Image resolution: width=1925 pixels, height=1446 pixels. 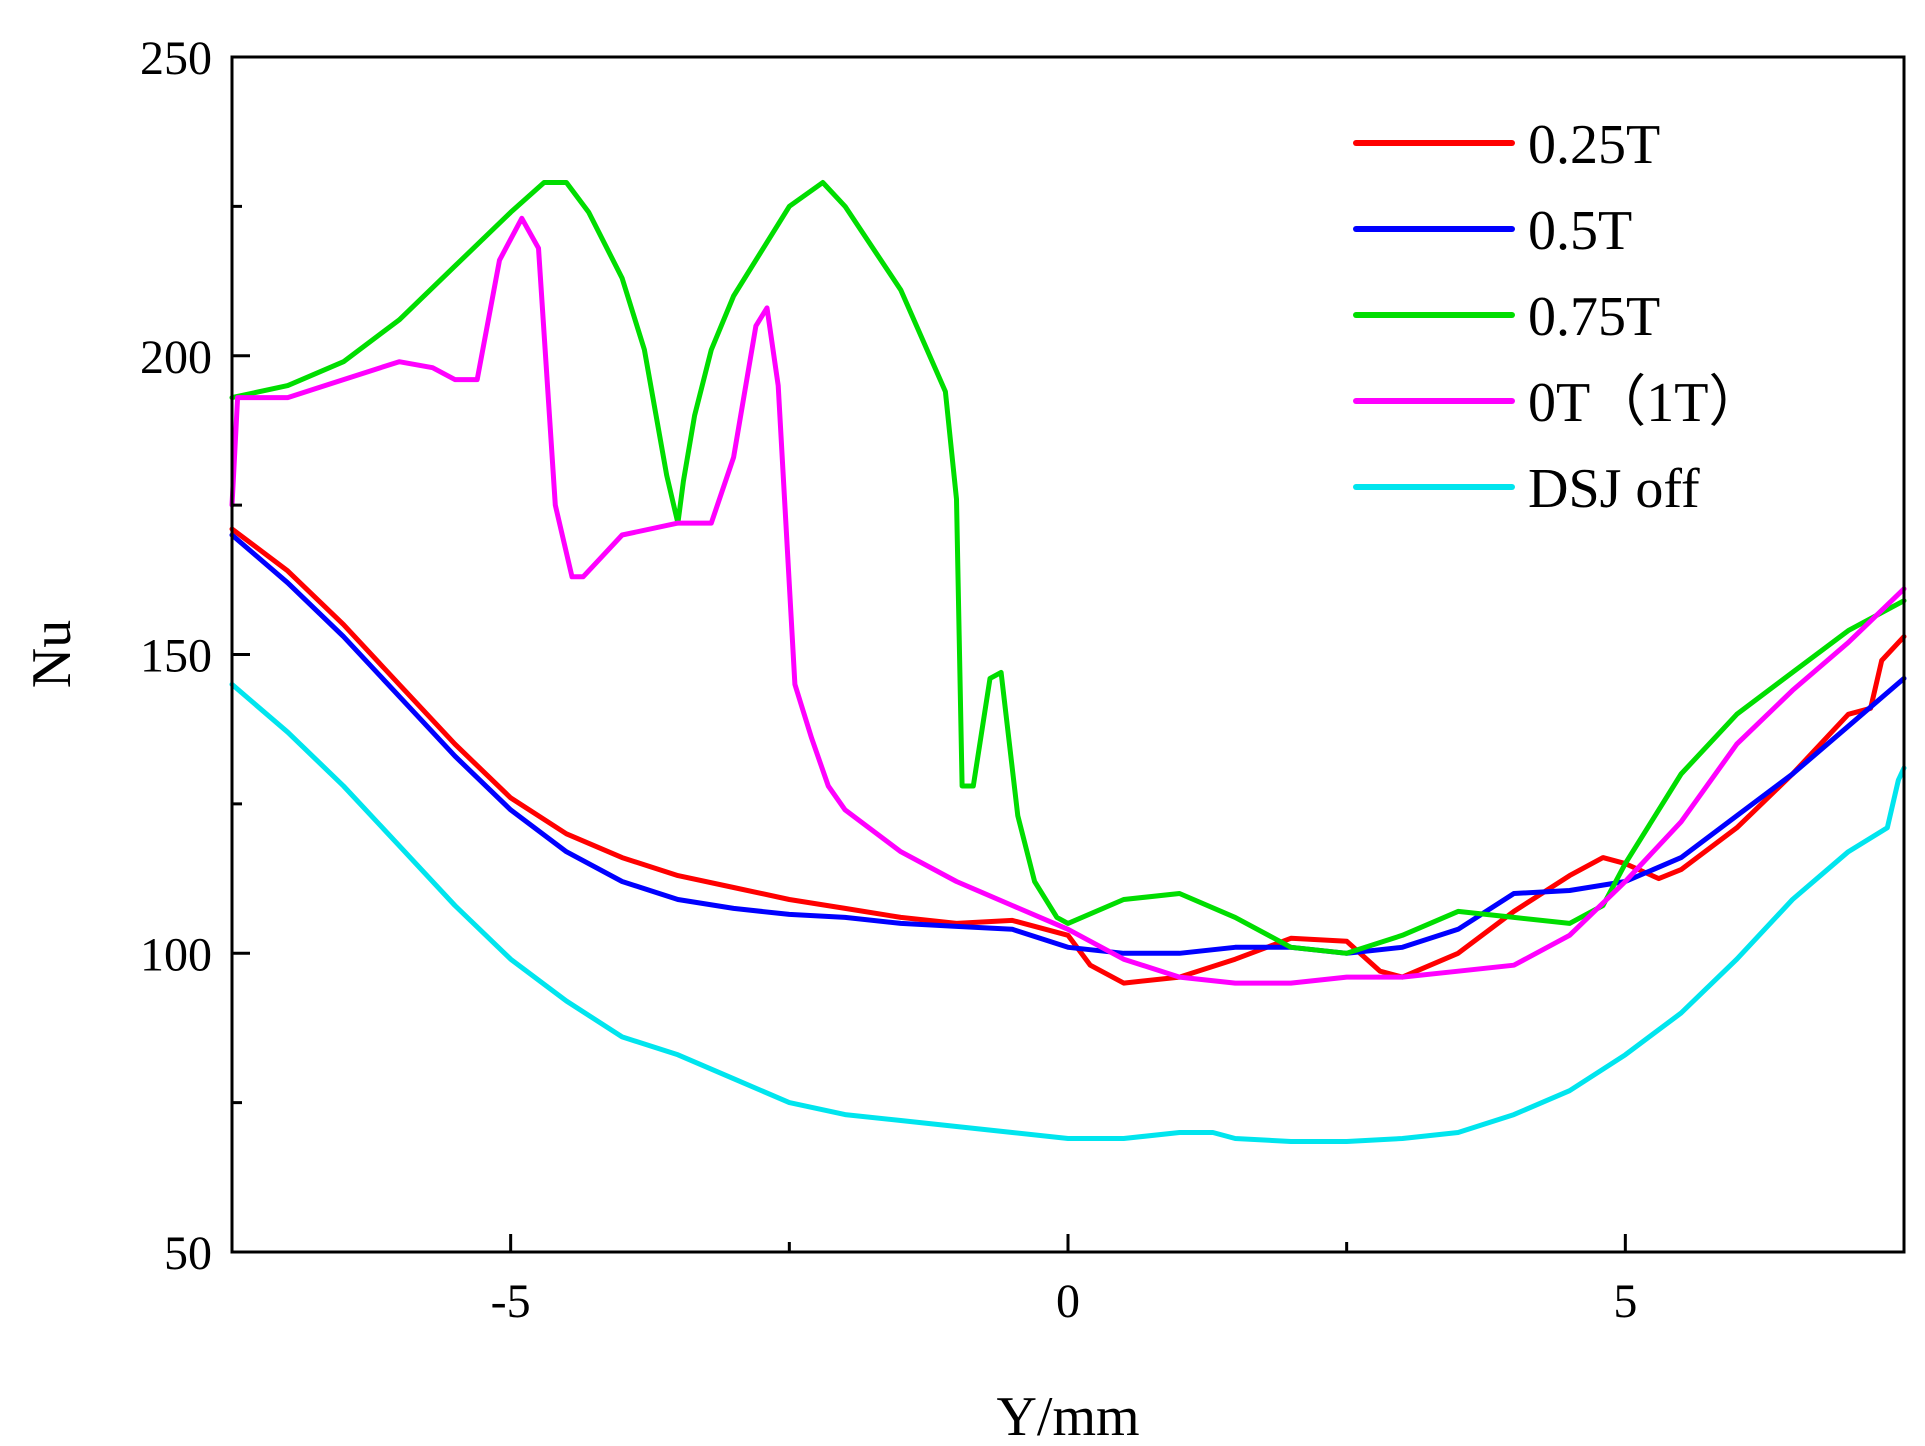 I want to click on legend-label-1: 0.5T, so click(x=1580, y=231).